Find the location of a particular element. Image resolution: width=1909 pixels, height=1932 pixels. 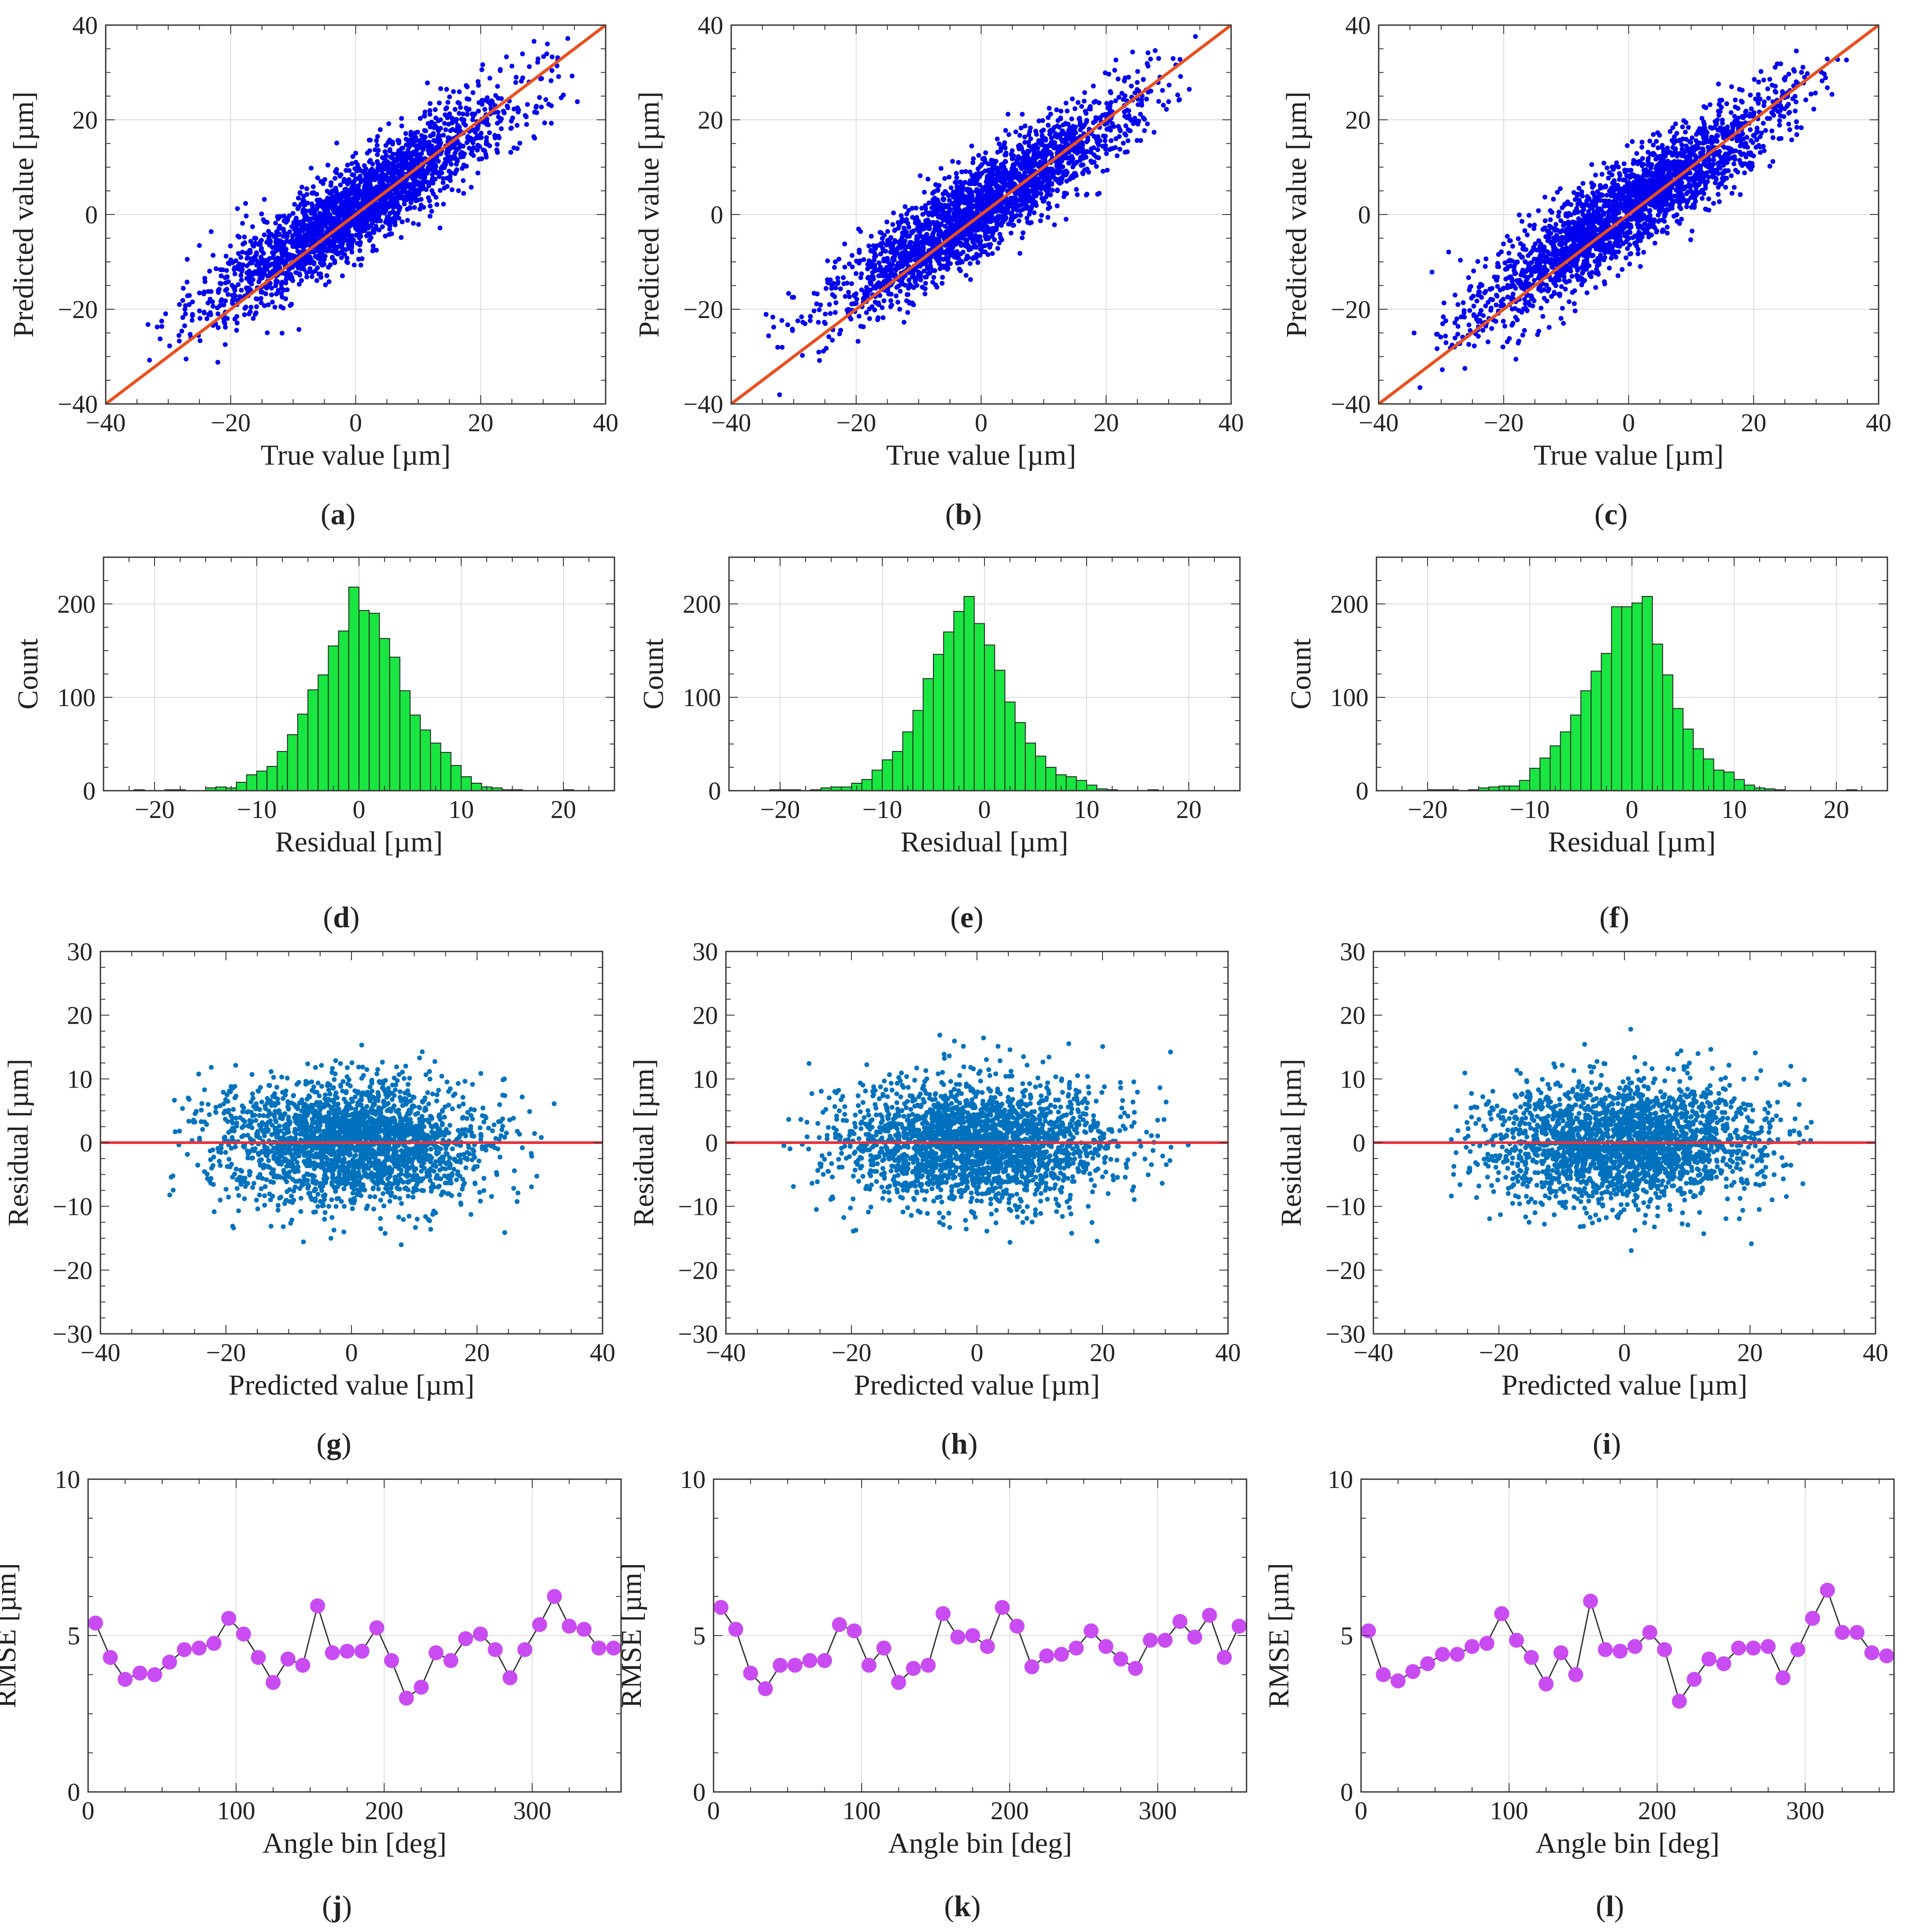

x-tick-label: 20 is located at coordinates (480, 423).